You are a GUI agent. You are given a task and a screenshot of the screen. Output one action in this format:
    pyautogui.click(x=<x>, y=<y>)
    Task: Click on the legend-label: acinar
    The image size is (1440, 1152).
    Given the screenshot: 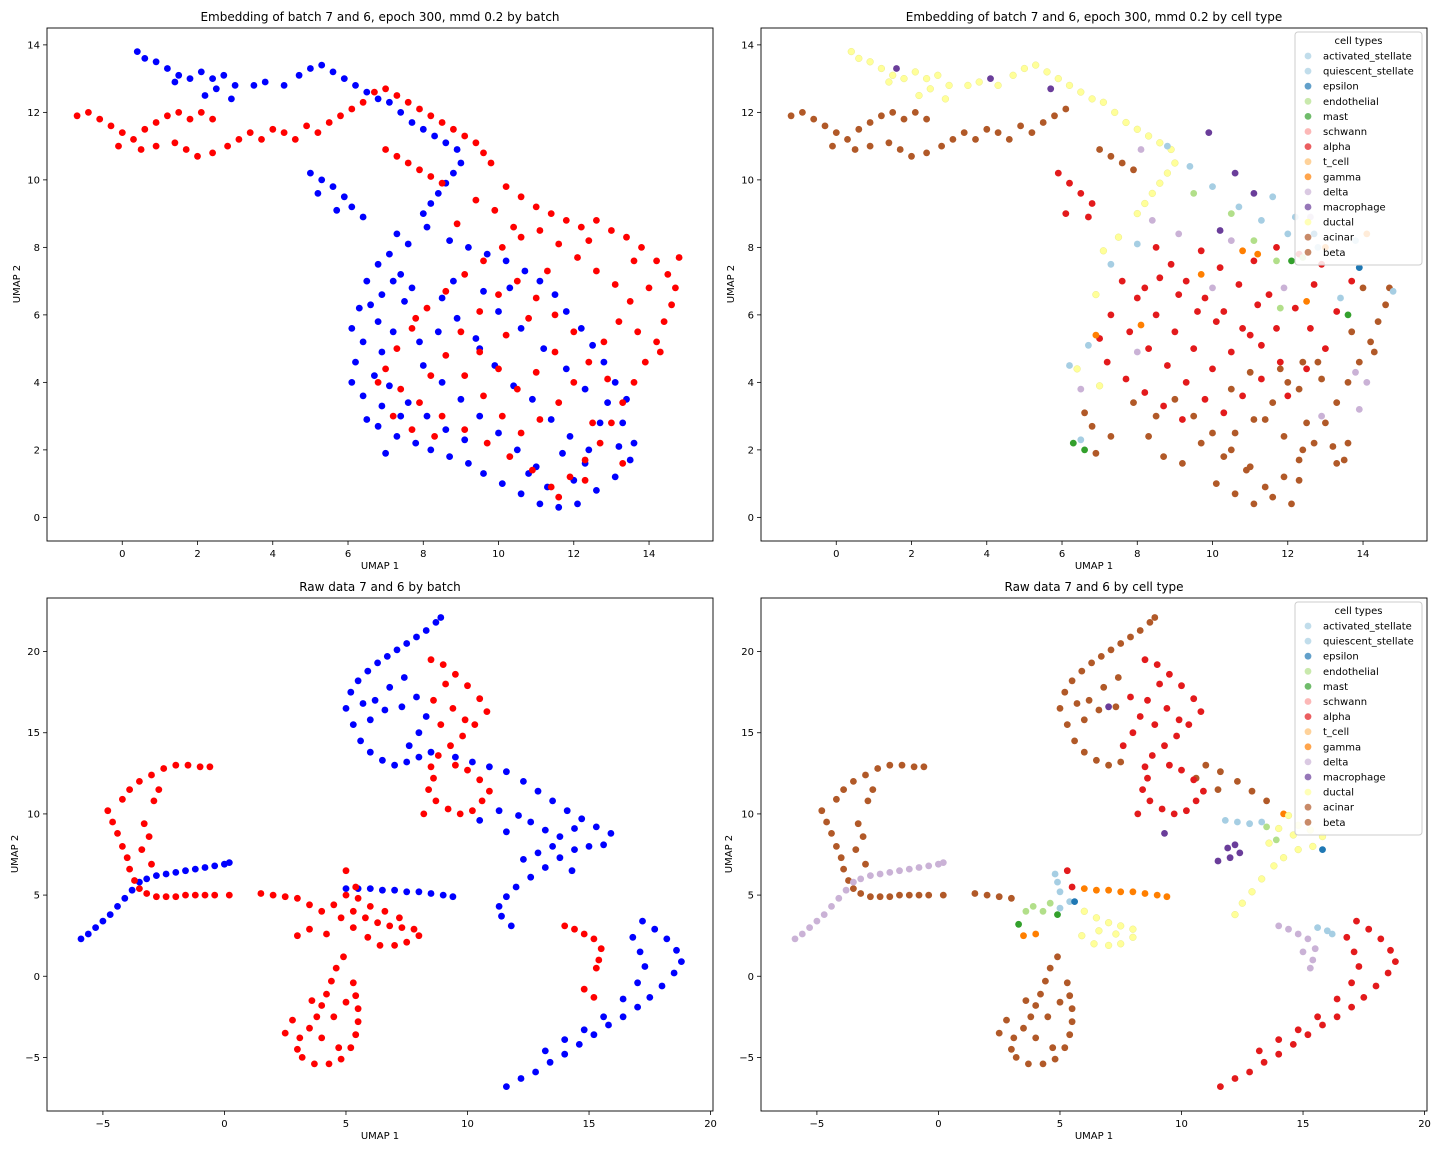 What is the action you would take?
    pyautogui.click(x=1339, y=808)
    